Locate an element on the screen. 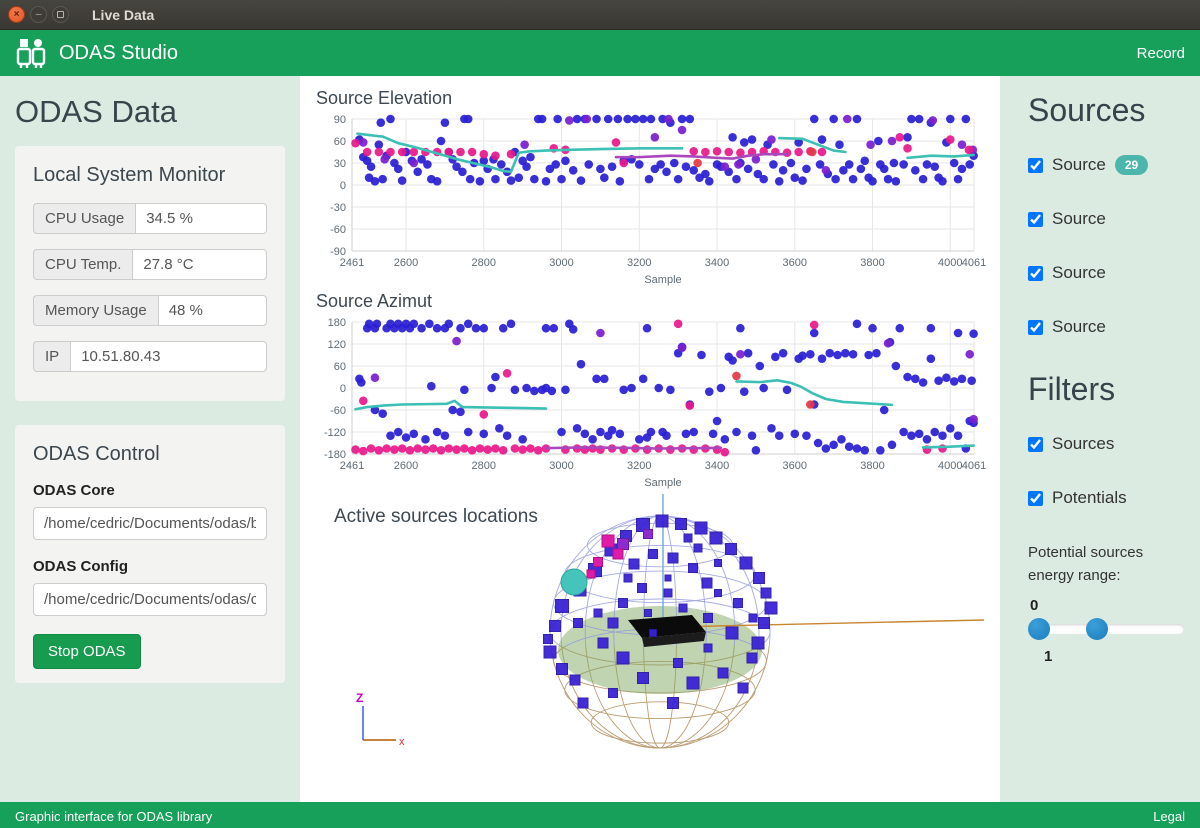 The image size is (1200, 828). svg-text: 4061 is located at coordinates (974, 466).